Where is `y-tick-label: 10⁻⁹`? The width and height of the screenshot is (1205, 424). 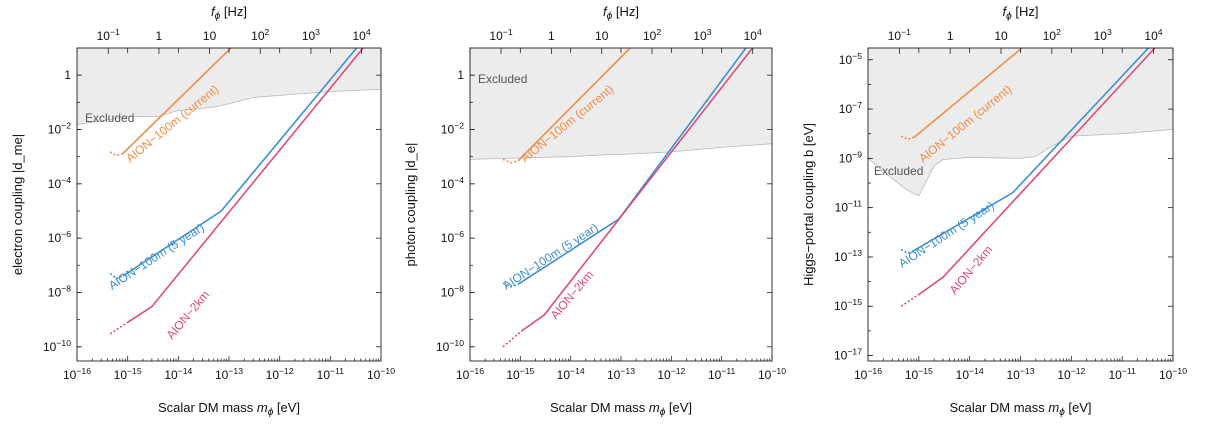 y-tick-label: 10⁻⁹ is located at coordinates (850, 157).